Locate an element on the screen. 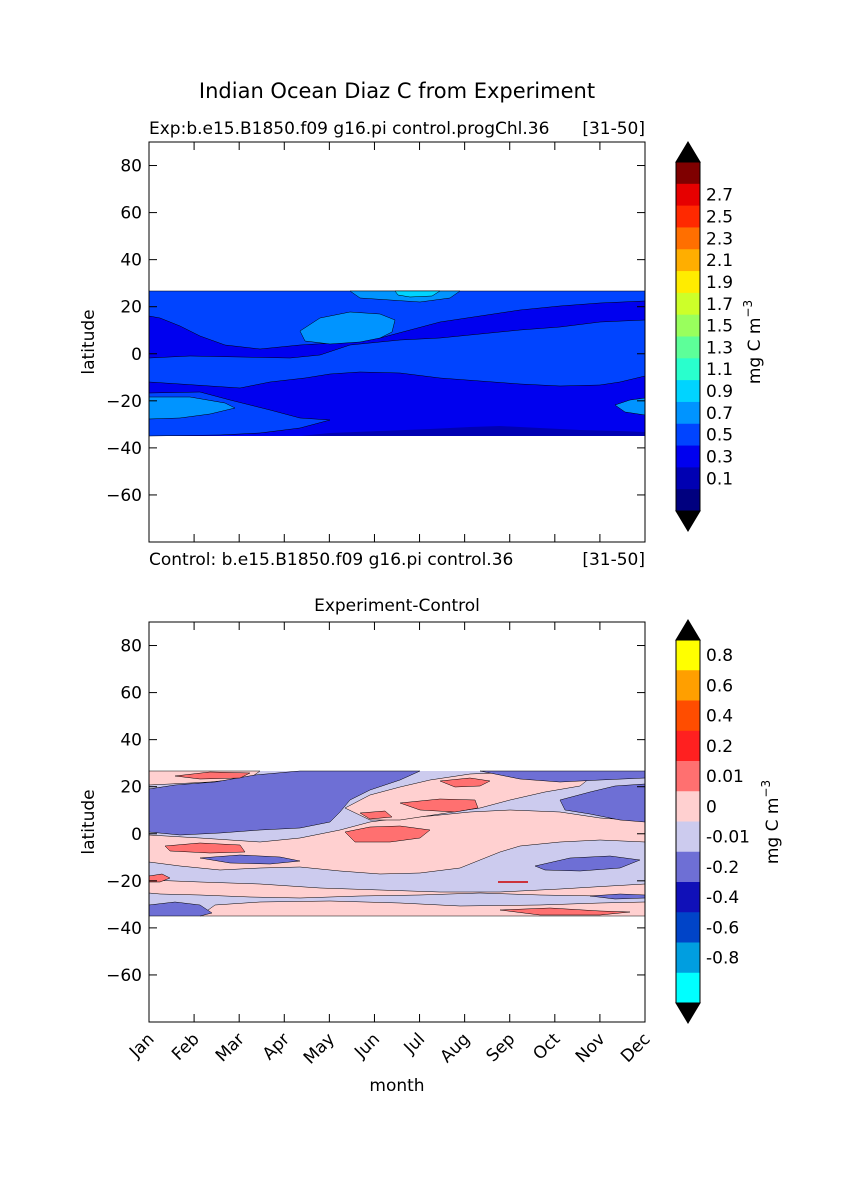  p2-cbar-label-6: -0.01 is located at coordinates (728, 838).